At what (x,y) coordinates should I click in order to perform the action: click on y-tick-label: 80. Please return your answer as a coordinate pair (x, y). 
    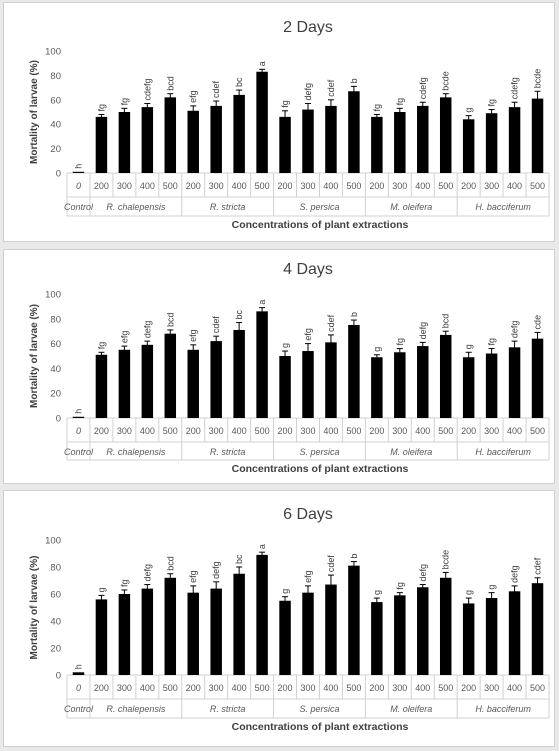
    Looking at the image, I should click on (55, 568).